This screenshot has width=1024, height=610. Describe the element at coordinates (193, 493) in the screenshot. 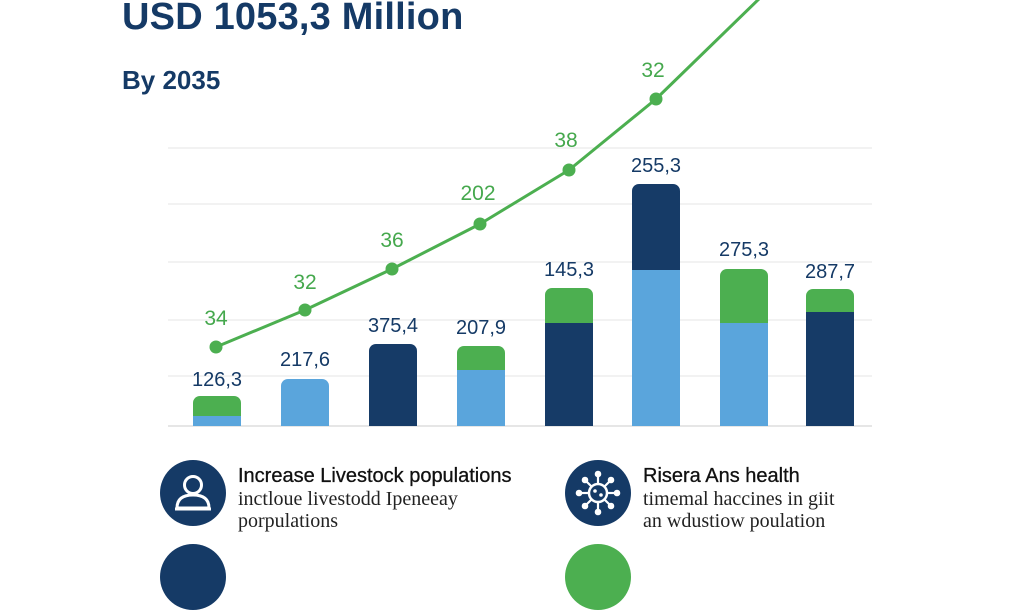

I see `farmer-icon` at that location.